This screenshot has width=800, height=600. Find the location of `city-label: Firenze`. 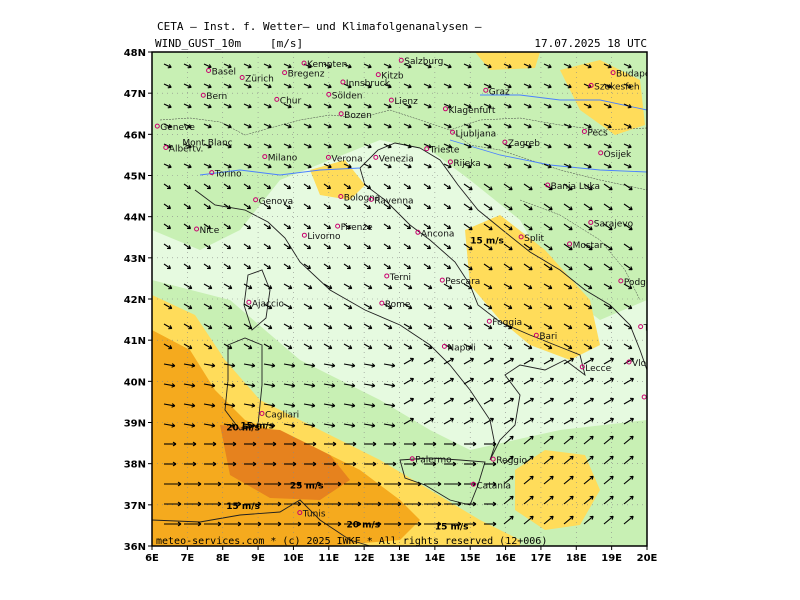

city-label: Firenze is located at coordinates (357, 228).